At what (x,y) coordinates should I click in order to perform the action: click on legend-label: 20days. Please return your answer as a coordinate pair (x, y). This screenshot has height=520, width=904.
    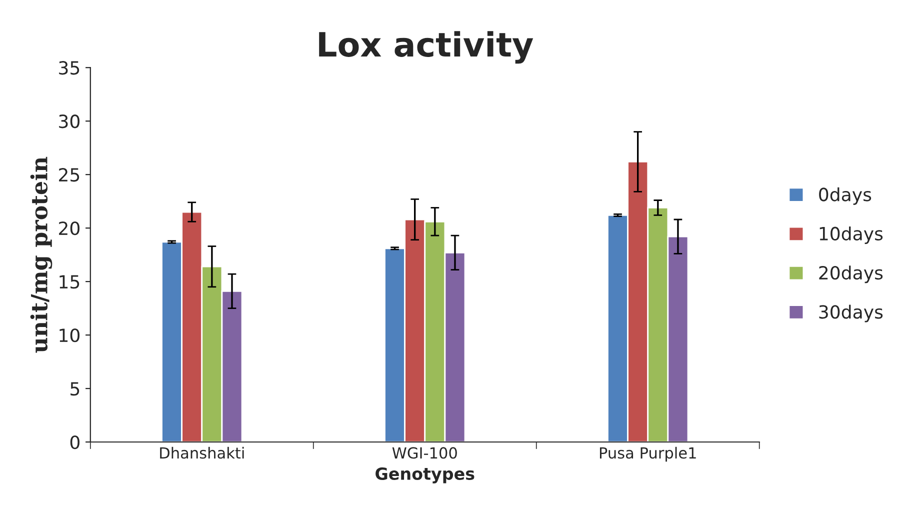
    Looking at the image, I should click on (851, 275).